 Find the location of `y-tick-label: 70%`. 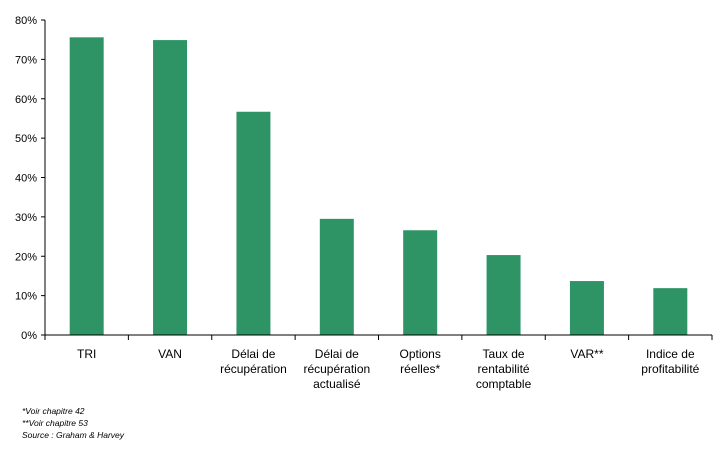

y-tick-label: 70% is located at coordinates (26, 60).